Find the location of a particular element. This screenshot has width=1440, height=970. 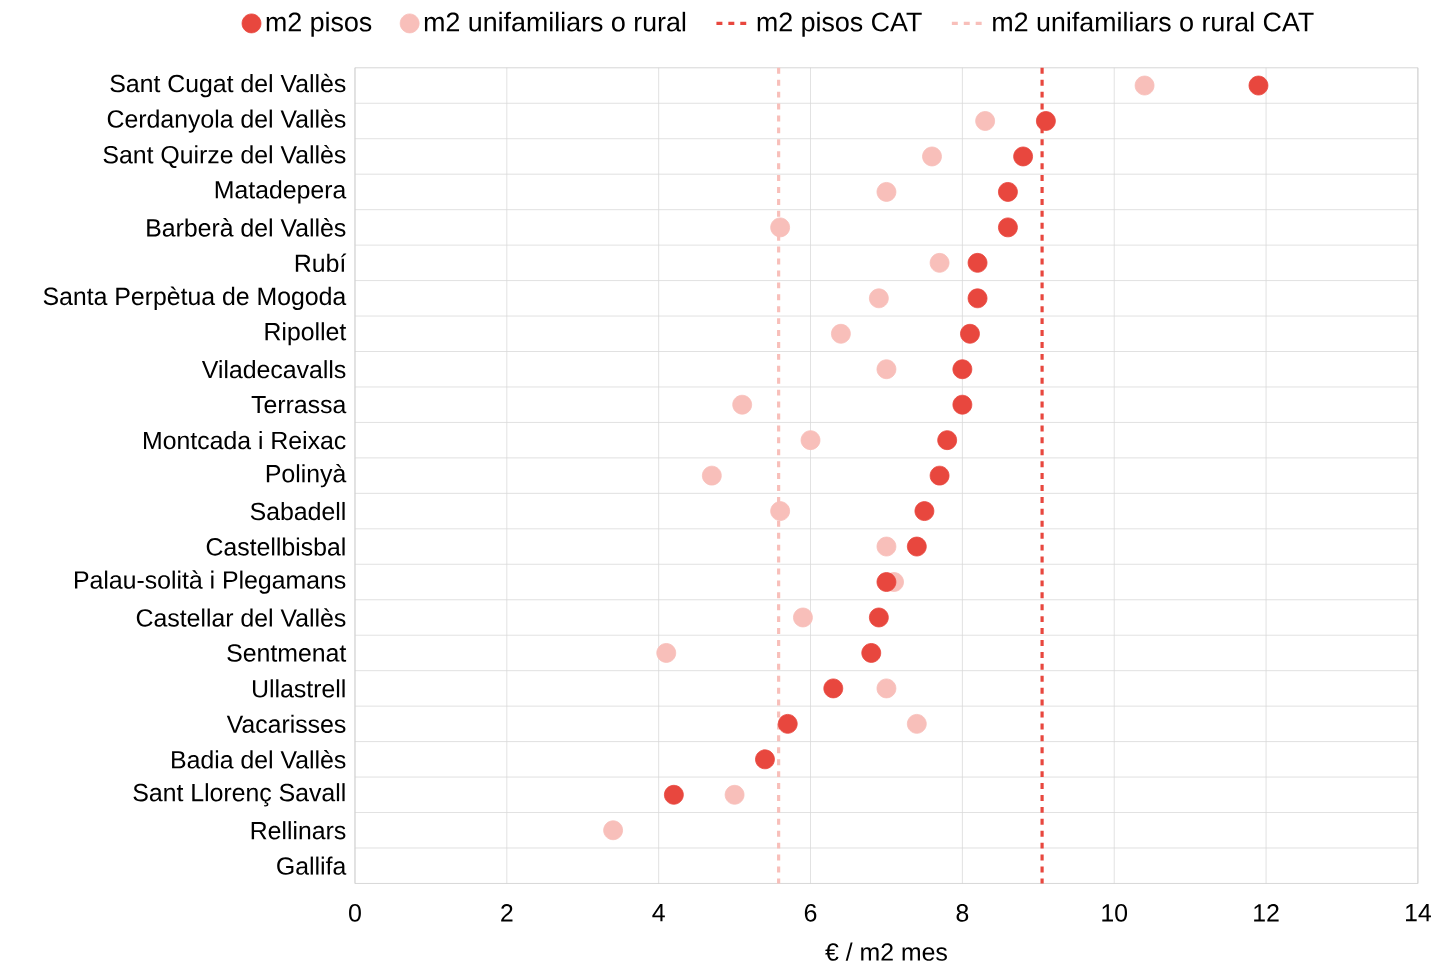

x-tick-label: 6 is located at coordinates (810, 913).